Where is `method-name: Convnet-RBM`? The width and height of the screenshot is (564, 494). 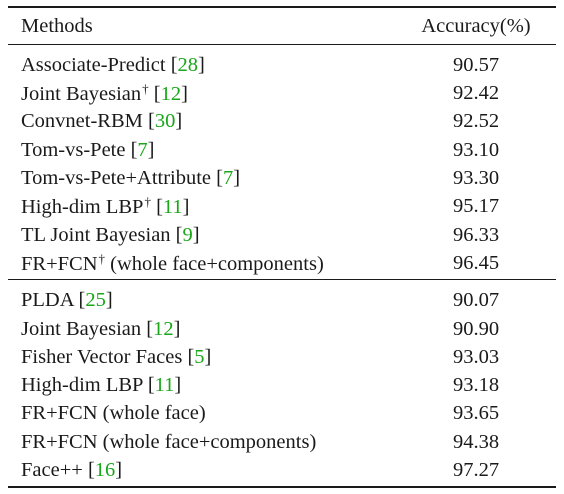
method-name: Convnet-RBM is located at coordinates (82, 121).